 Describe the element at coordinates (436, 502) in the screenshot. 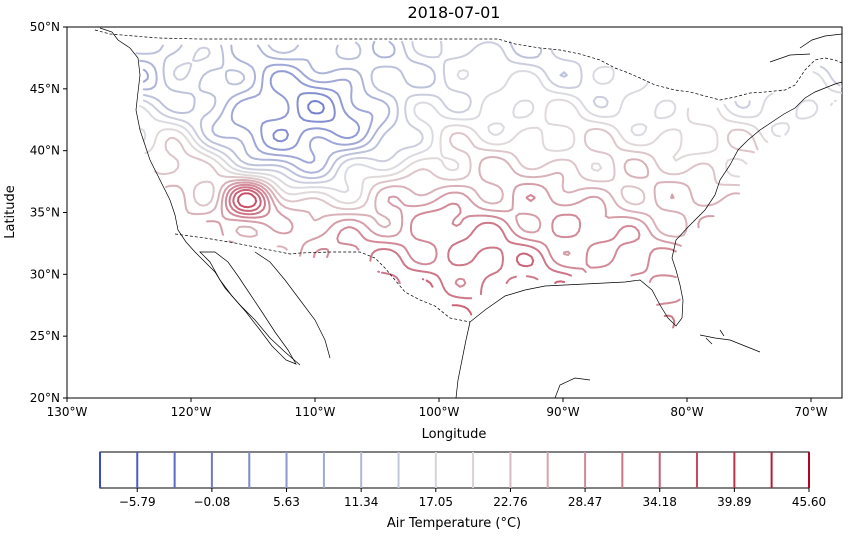

I see `colorbar-tick-label: 17.05` at that location.